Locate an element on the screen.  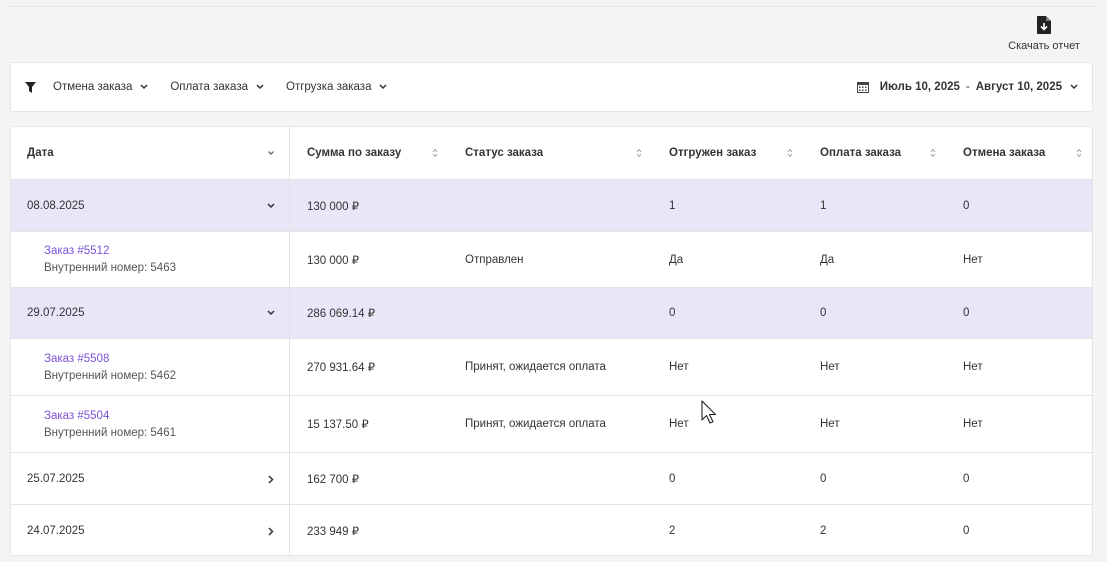
download-report-label: Скачать отчет is located at coordinates (1044, 46).